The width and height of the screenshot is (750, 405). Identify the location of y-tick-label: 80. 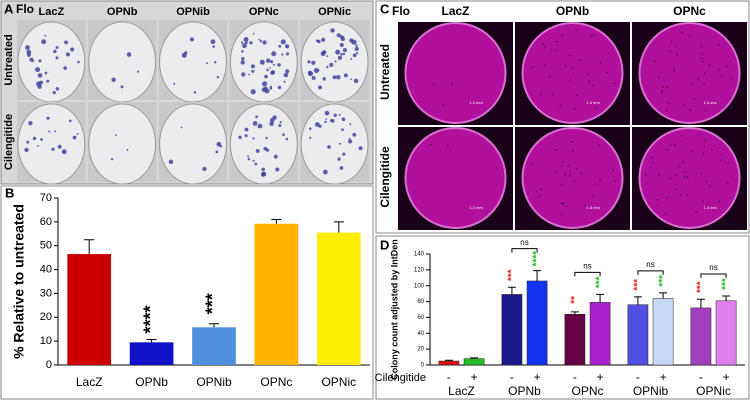
(420, 302).